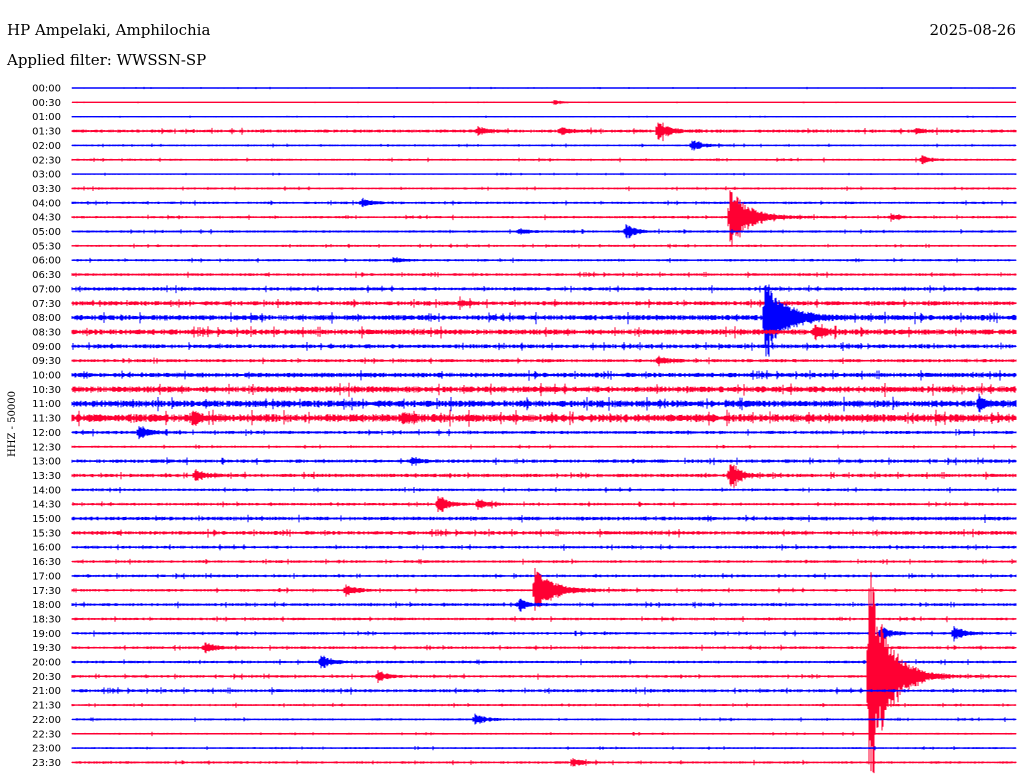 This screenshot has width=1024, height=780. What do you see at coordinates (46, 533) in the screenshot?
I see `time-tick-label: 15:30` at bounding box center [46, 533].